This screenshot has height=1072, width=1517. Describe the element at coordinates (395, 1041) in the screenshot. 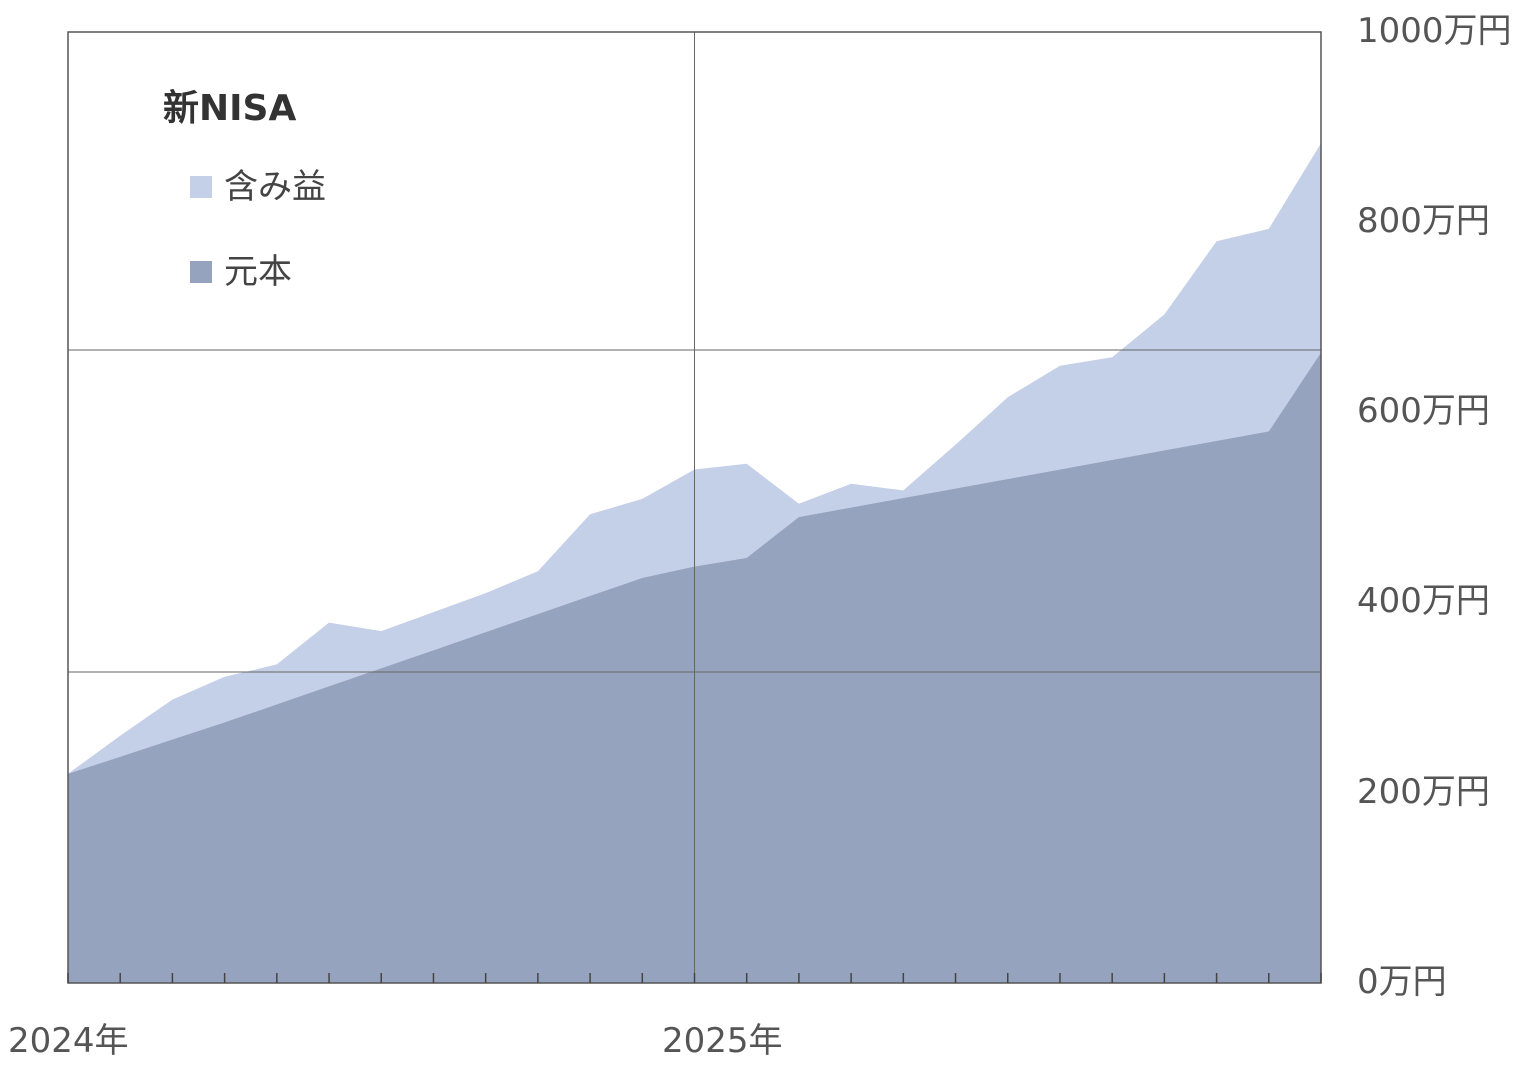

I see `x-axis-labels: 2024年 2025年` at that location.